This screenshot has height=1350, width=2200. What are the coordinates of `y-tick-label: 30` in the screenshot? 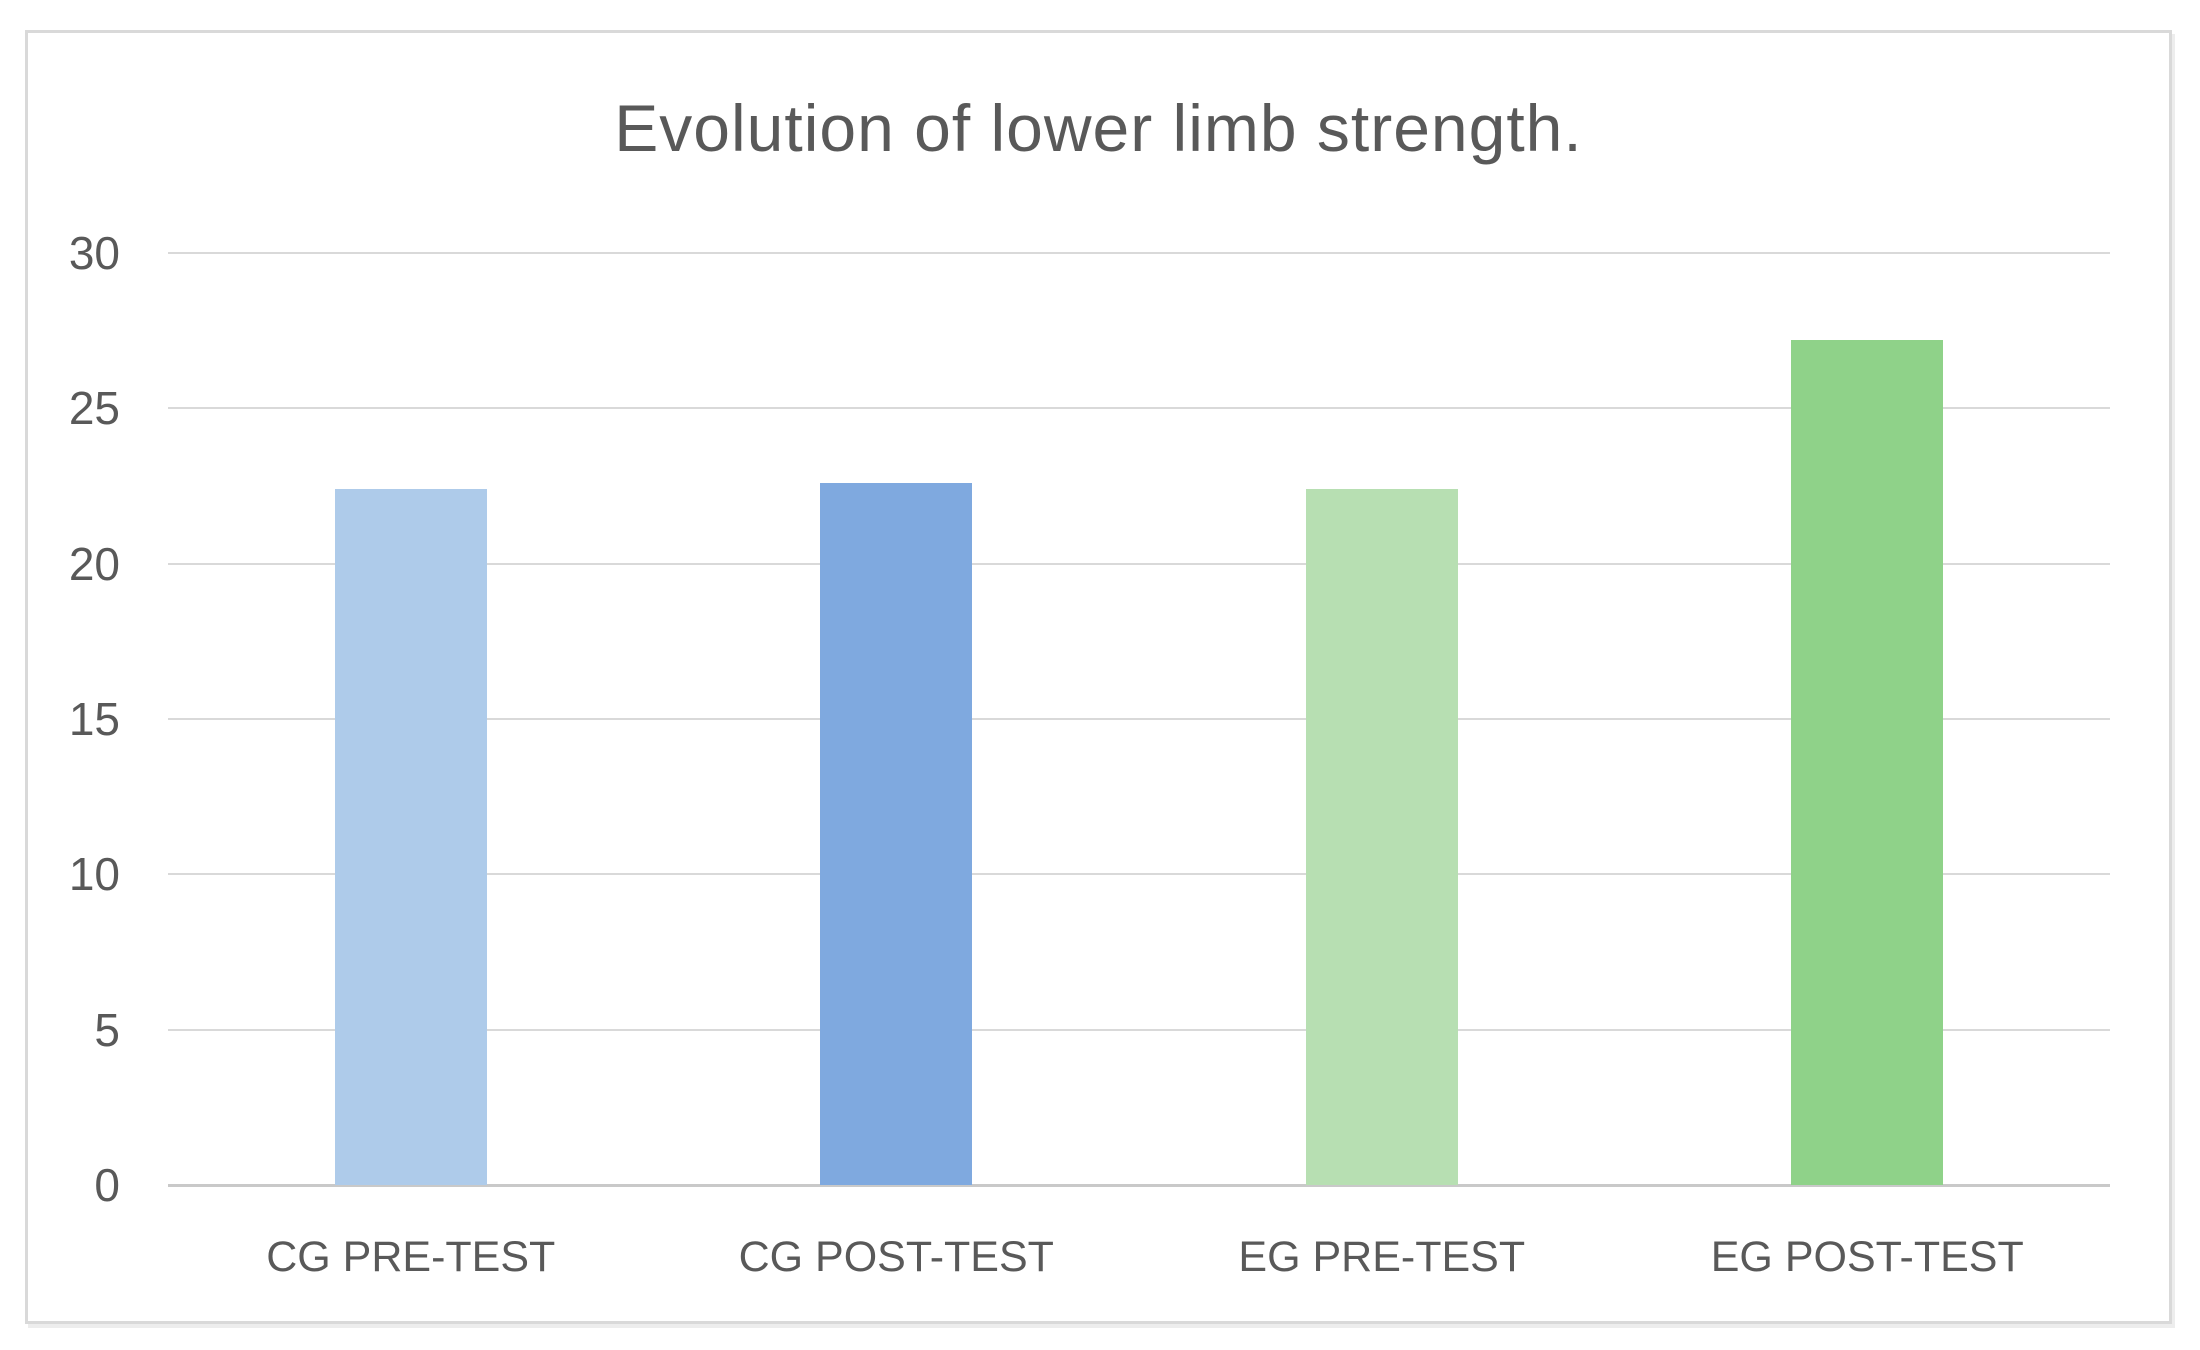 It's located at (94, 253).